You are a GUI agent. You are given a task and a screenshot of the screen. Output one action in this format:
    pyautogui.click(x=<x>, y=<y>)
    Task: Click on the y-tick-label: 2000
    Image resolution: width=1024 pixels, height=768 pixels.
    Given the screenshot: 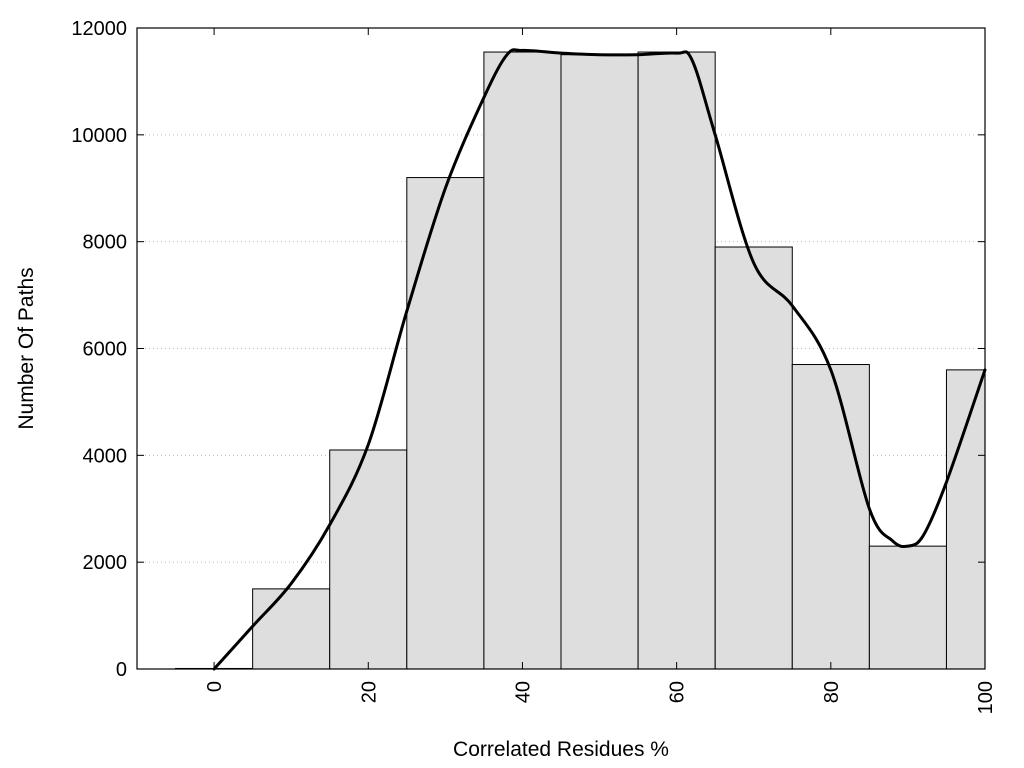 What is the action you would take?
    pyautogui.click(x=105, y=563)
    